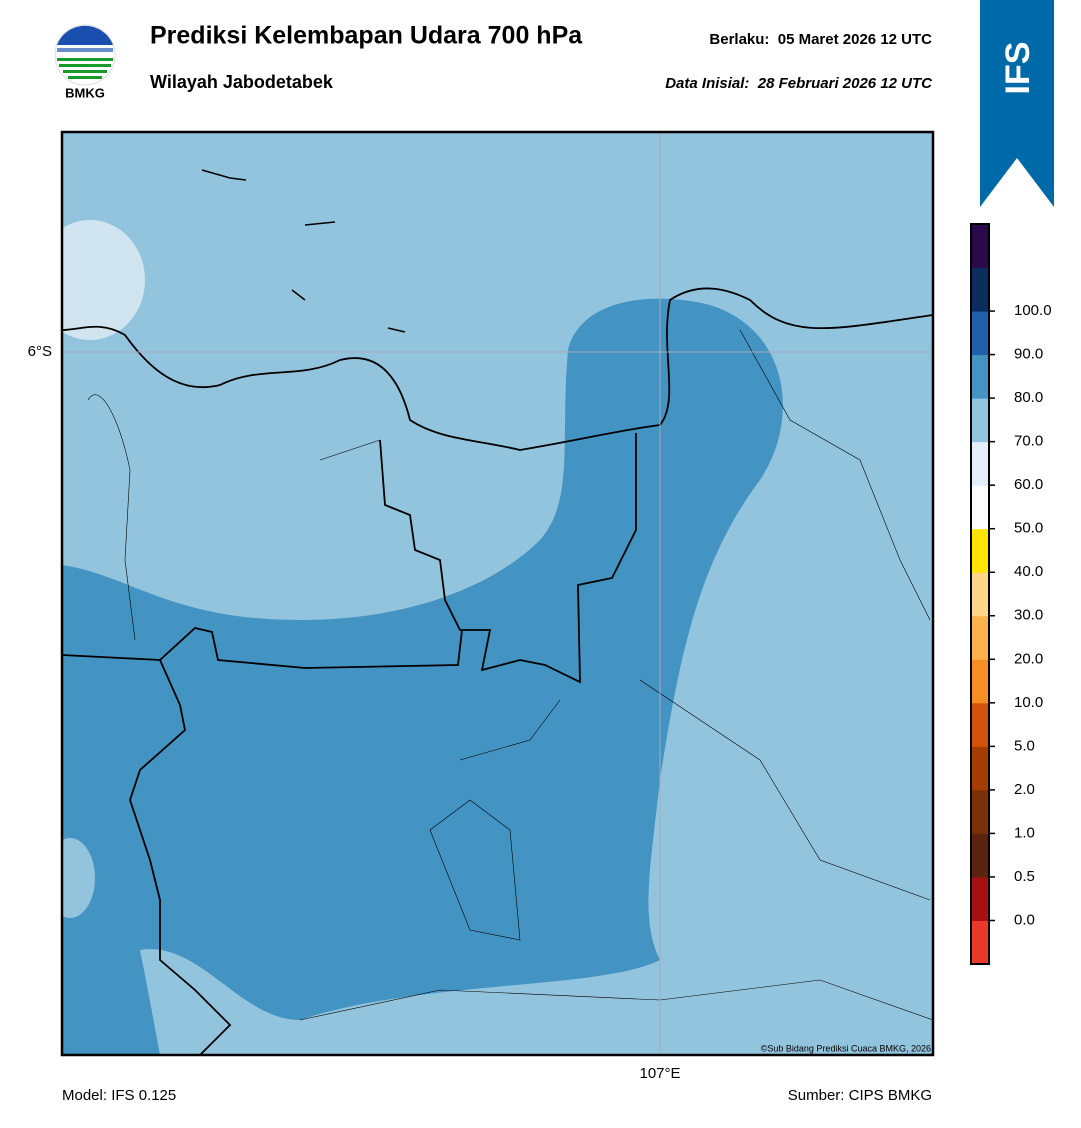 This screenshot has width=1081, height=1128. I want to click on colorbar-label: 40.0, so click(1028, 571).